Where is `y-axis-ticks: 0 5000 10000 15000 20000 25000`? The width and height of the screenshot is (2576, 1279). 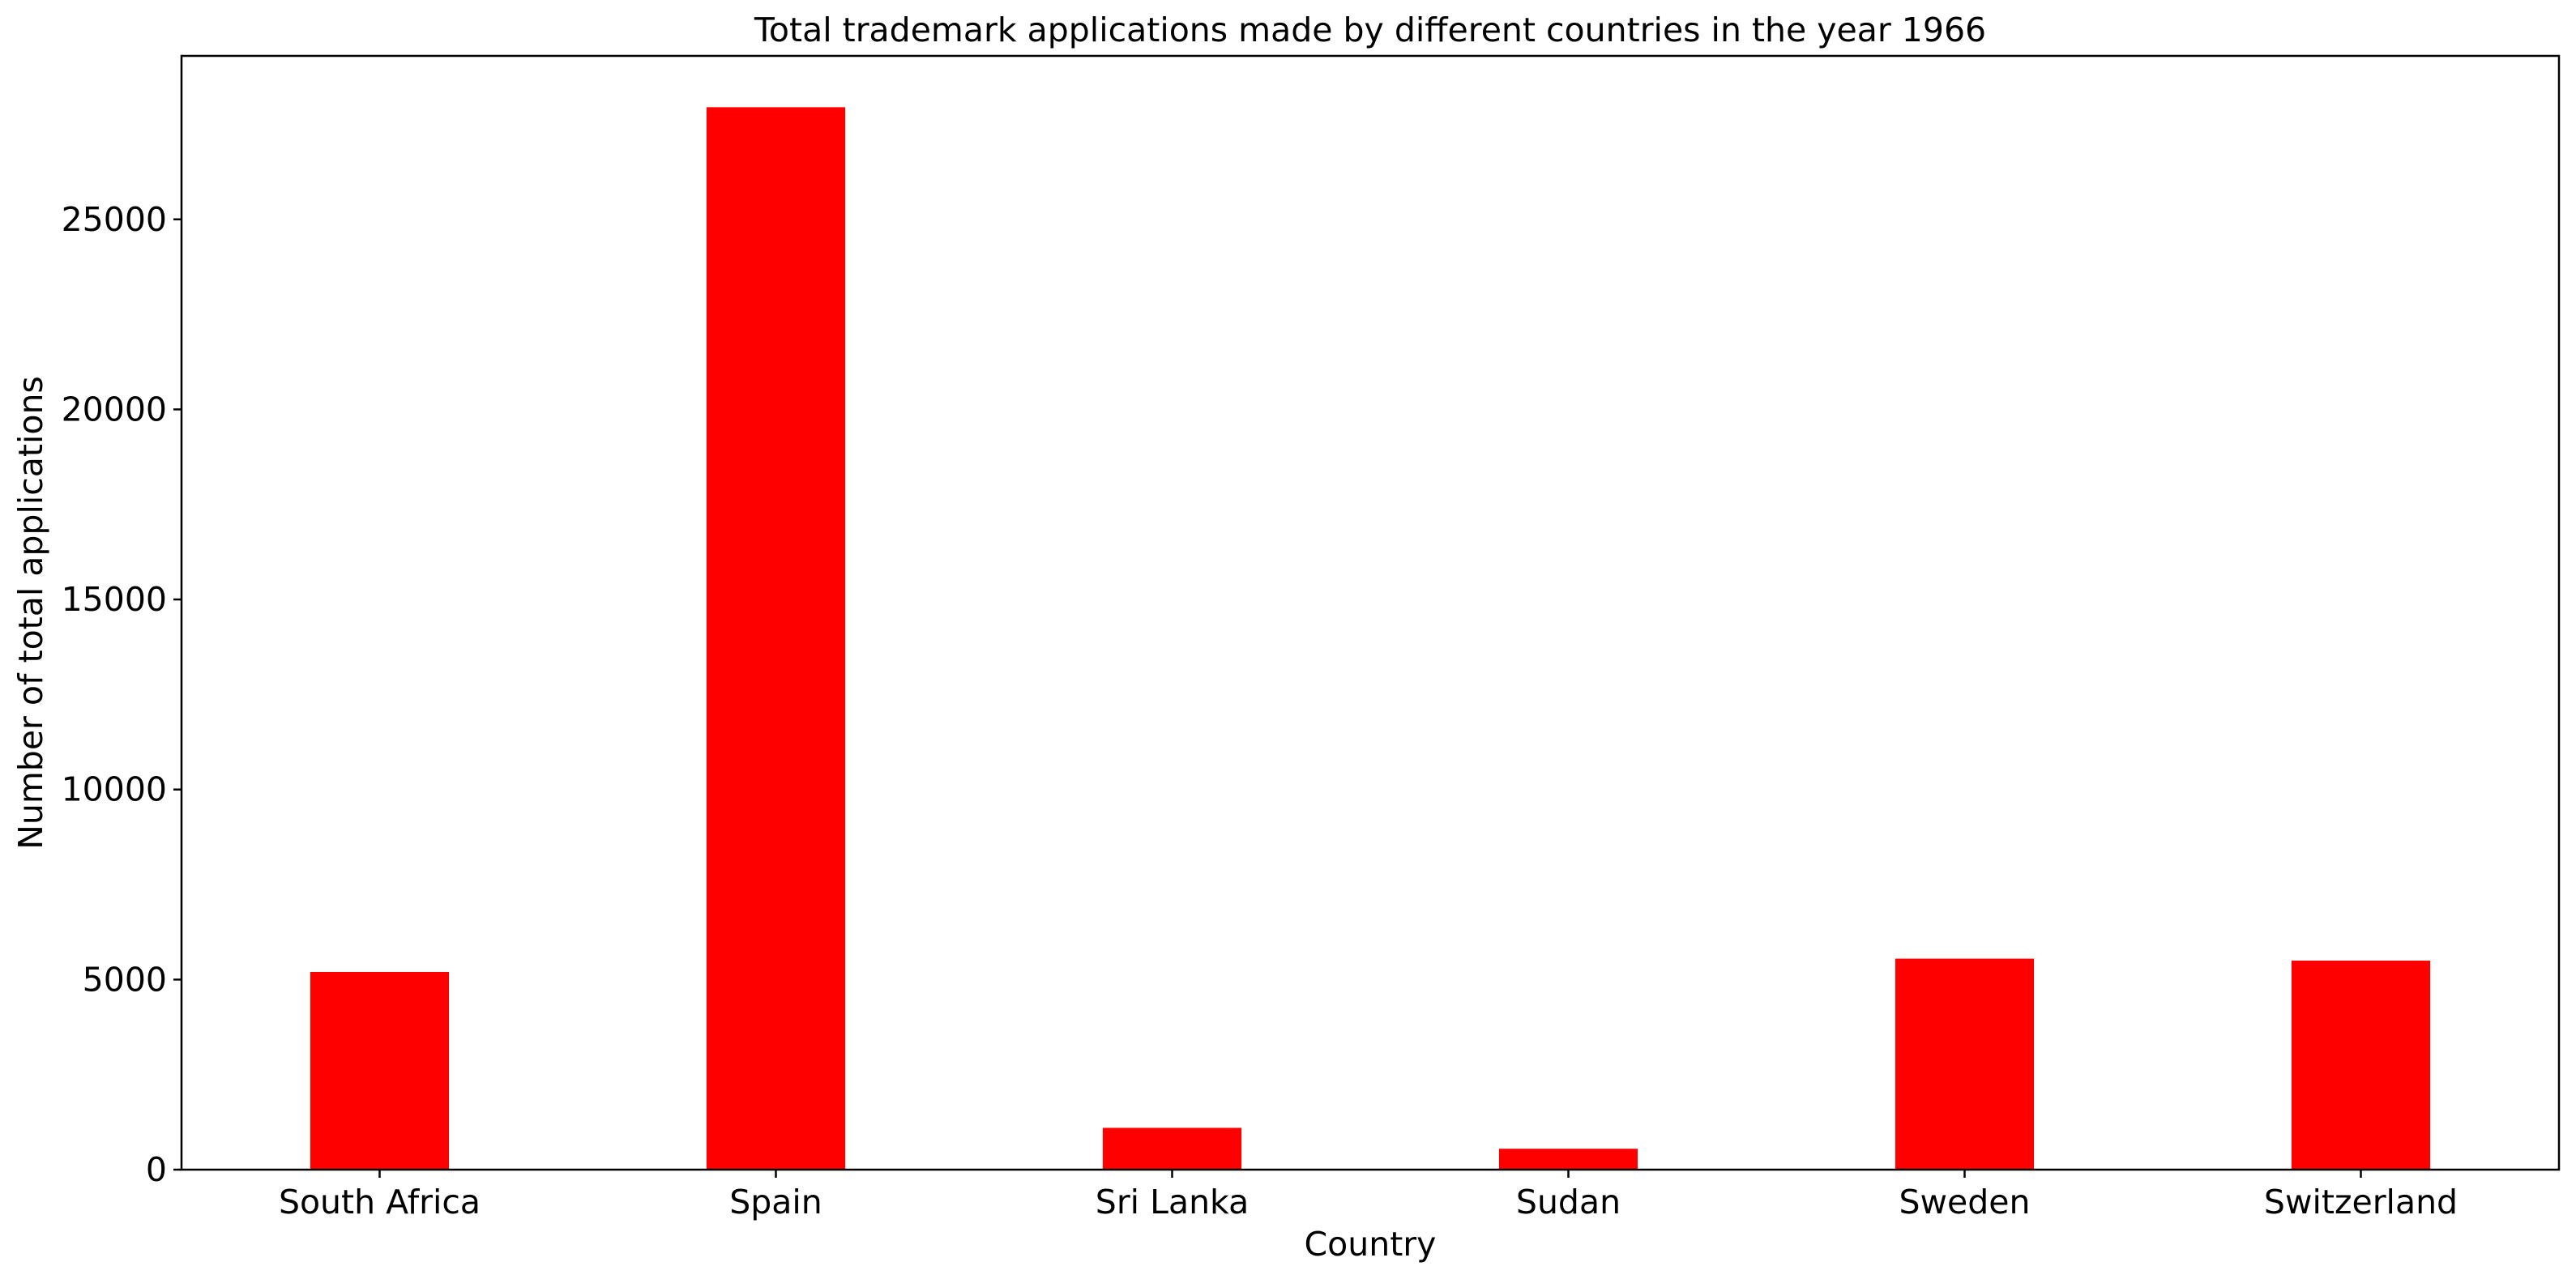 y-axis-ticks: 0 5000 10000 15000 20000 25000 is located at coordinates (122, 694).